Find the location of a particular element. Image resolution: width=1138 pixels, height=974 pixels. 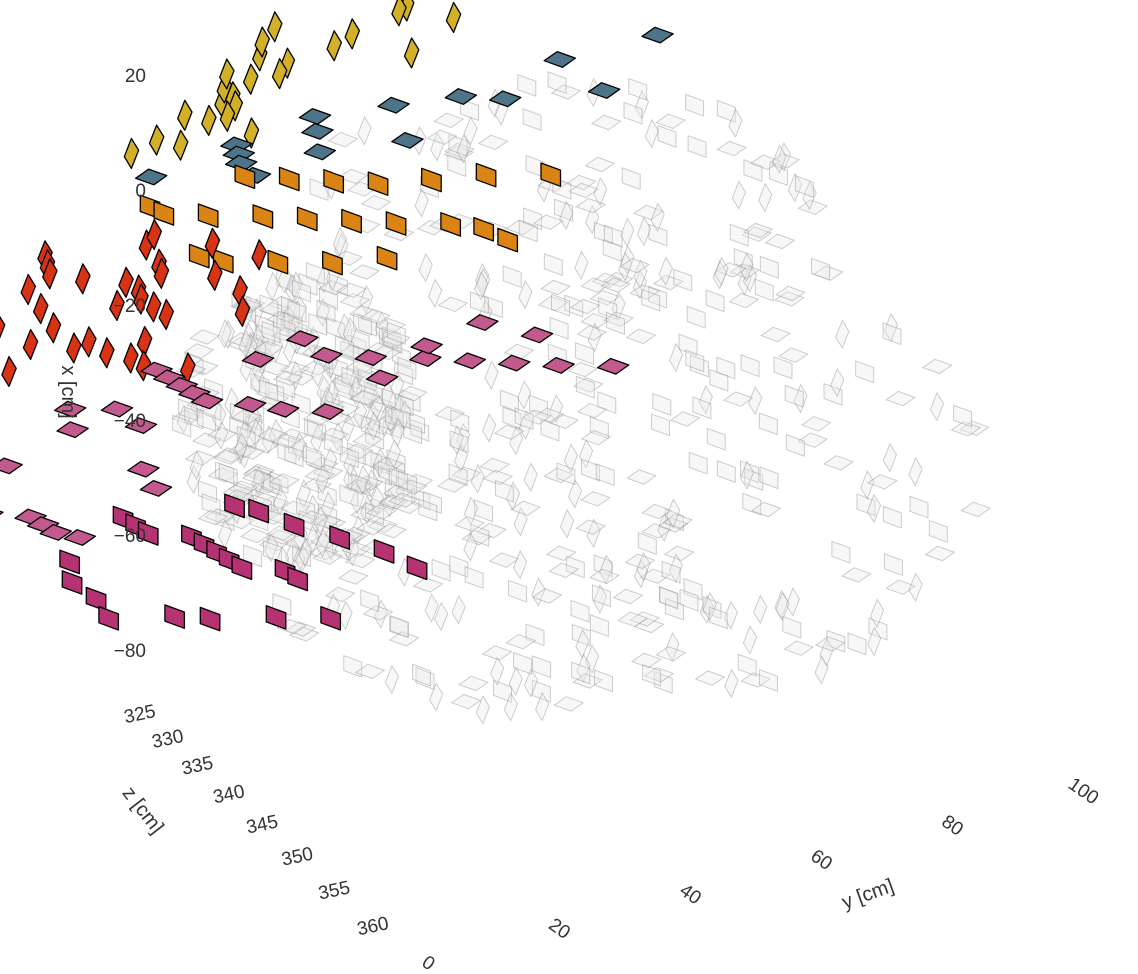

y-tick-label: 100 is located at coordinates (1083, 791).